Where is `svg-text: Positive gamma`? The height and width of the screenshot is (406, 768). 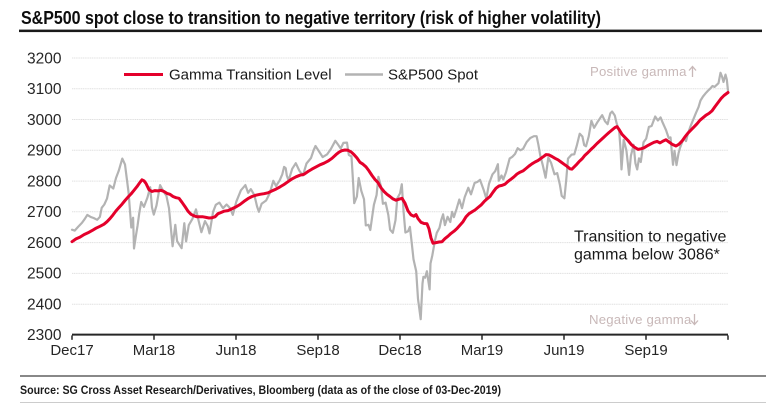
svg-text: Positive gamma is located at coordinates (638, 71).